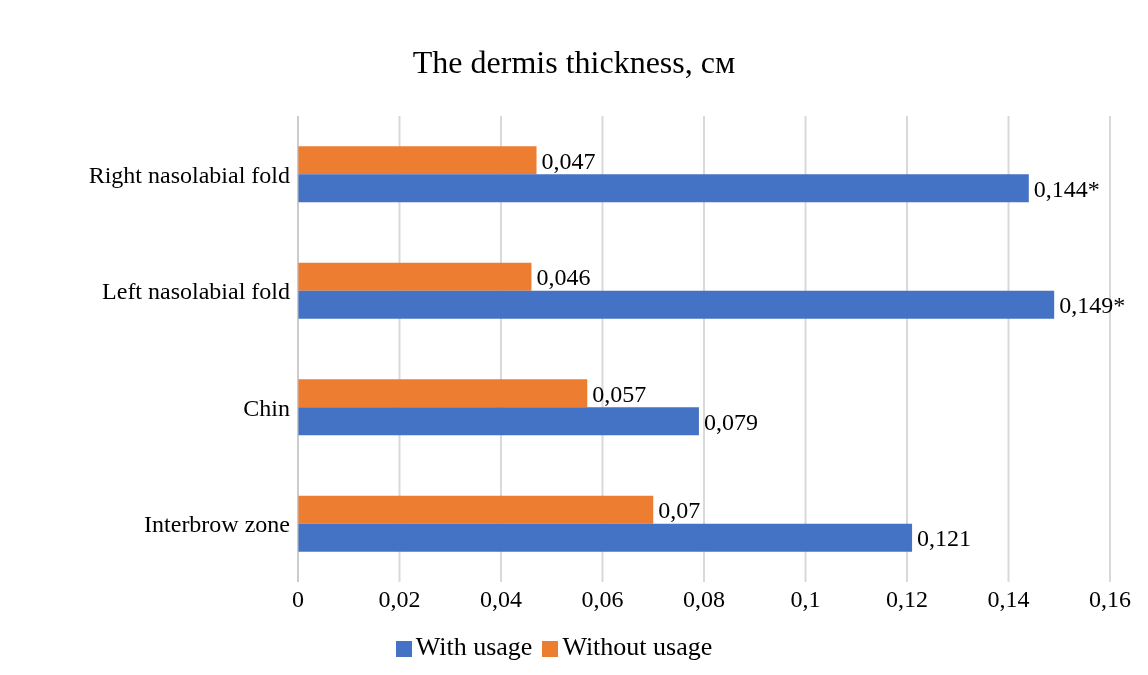  I want to click on legend-label: Without usage, so click(637, 646).